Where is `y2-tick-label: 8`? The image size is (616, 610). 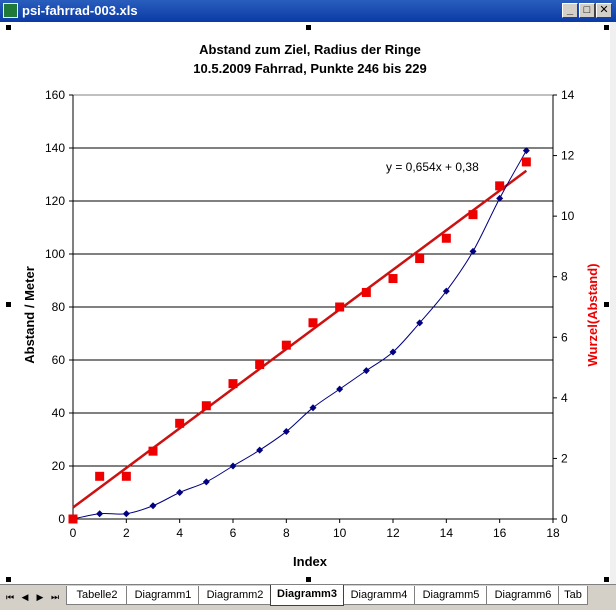
y2-tick-label: 8 is located at coordinates (564, 277).